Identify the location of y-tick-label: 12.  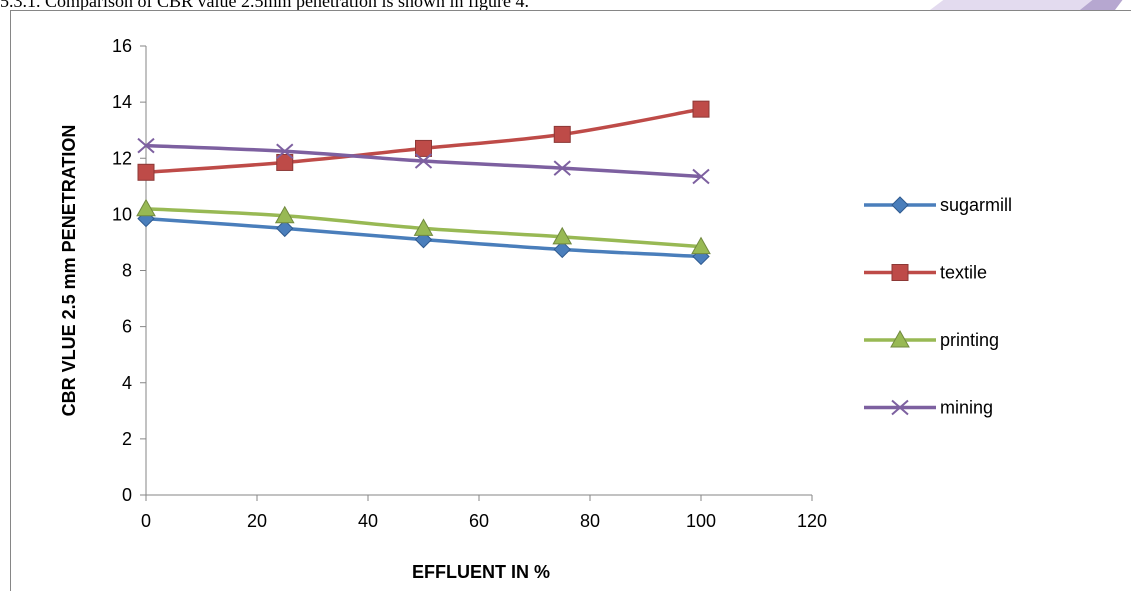
(122, 158).